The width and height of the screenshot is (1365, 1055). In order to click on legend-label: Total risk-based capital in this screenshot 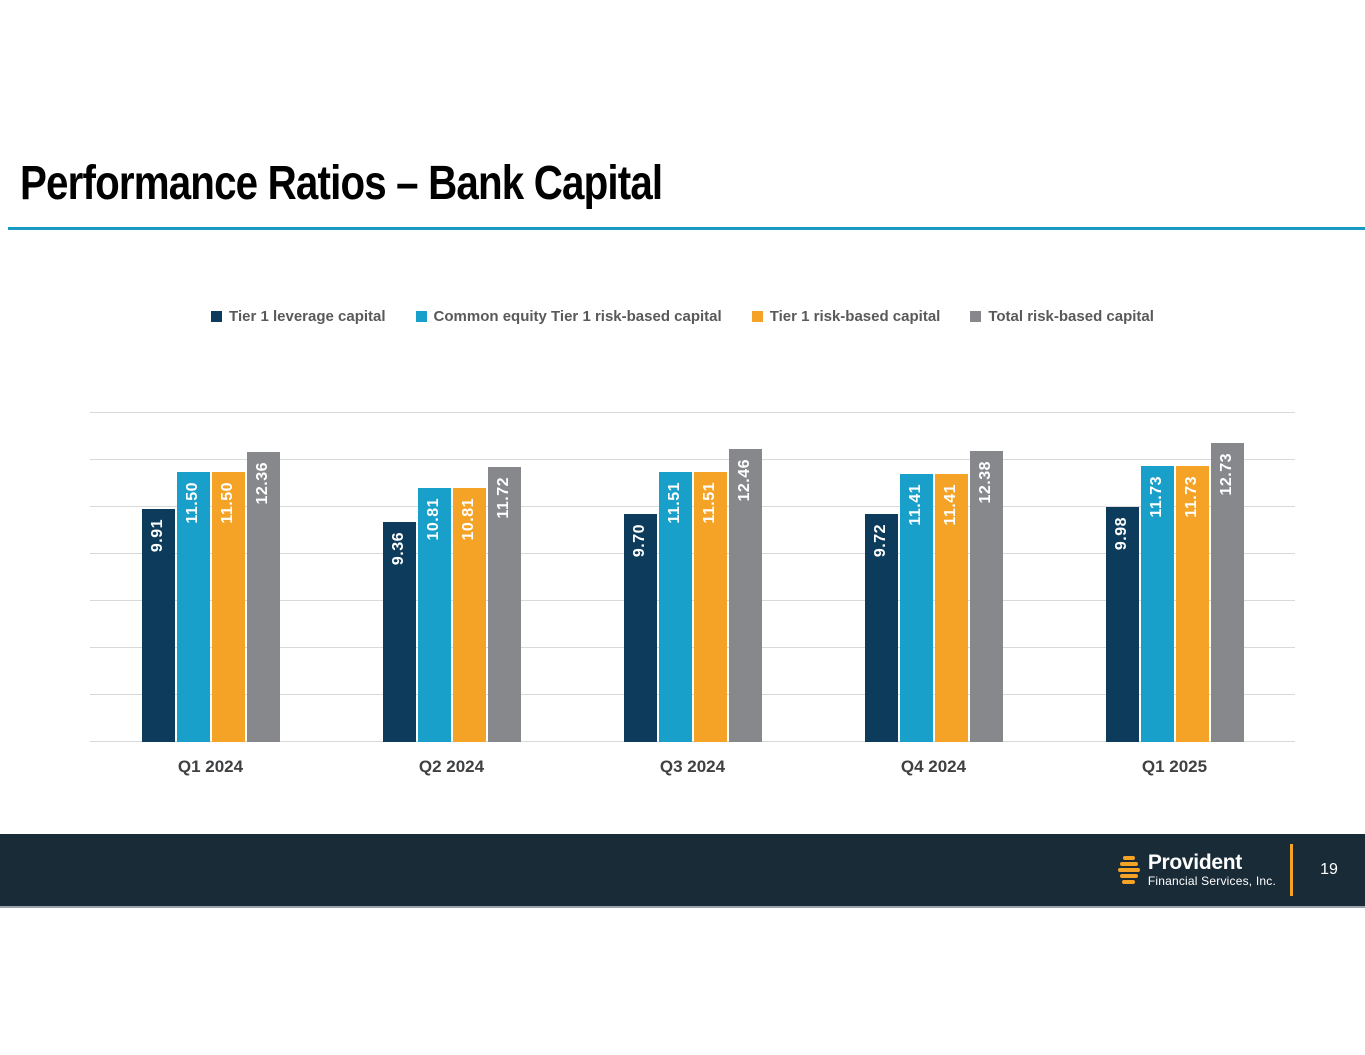, I will do `click(1071, 316)`.